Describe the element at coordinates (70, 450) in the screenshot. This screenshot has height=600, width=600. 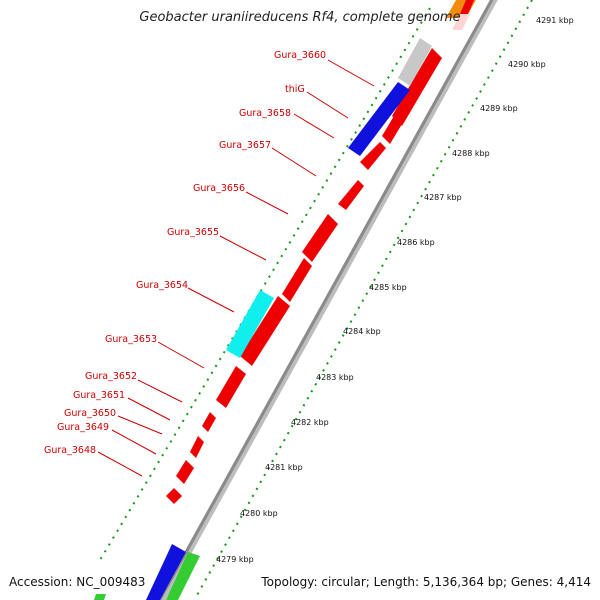
I see `gene-label-gura-3648: Gura_3648` at that location.